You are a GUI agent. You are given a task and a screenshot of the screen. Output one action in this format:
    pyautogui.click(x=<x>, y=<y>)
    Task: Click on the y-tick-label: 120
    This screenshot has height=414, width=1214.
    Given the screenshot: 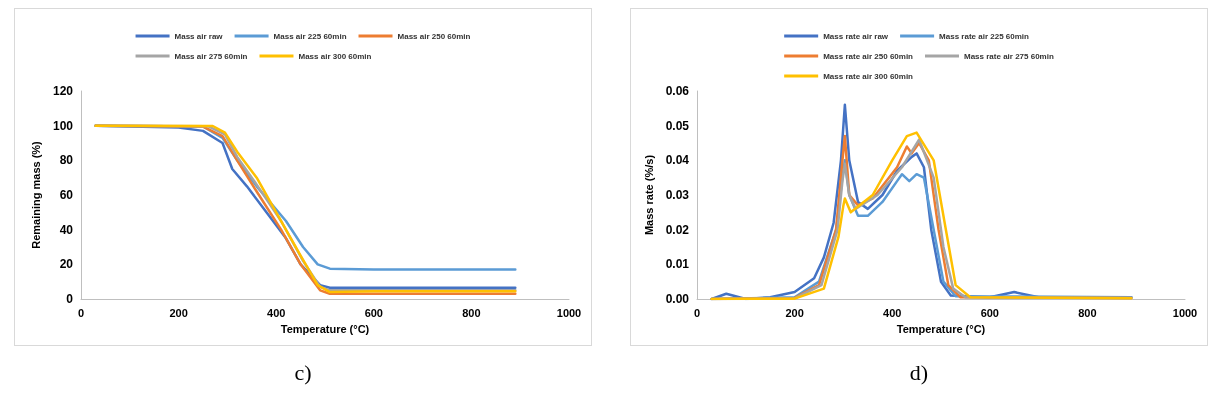 What is the action you would take?
    pyautogui.click(x=63, y=91)
    